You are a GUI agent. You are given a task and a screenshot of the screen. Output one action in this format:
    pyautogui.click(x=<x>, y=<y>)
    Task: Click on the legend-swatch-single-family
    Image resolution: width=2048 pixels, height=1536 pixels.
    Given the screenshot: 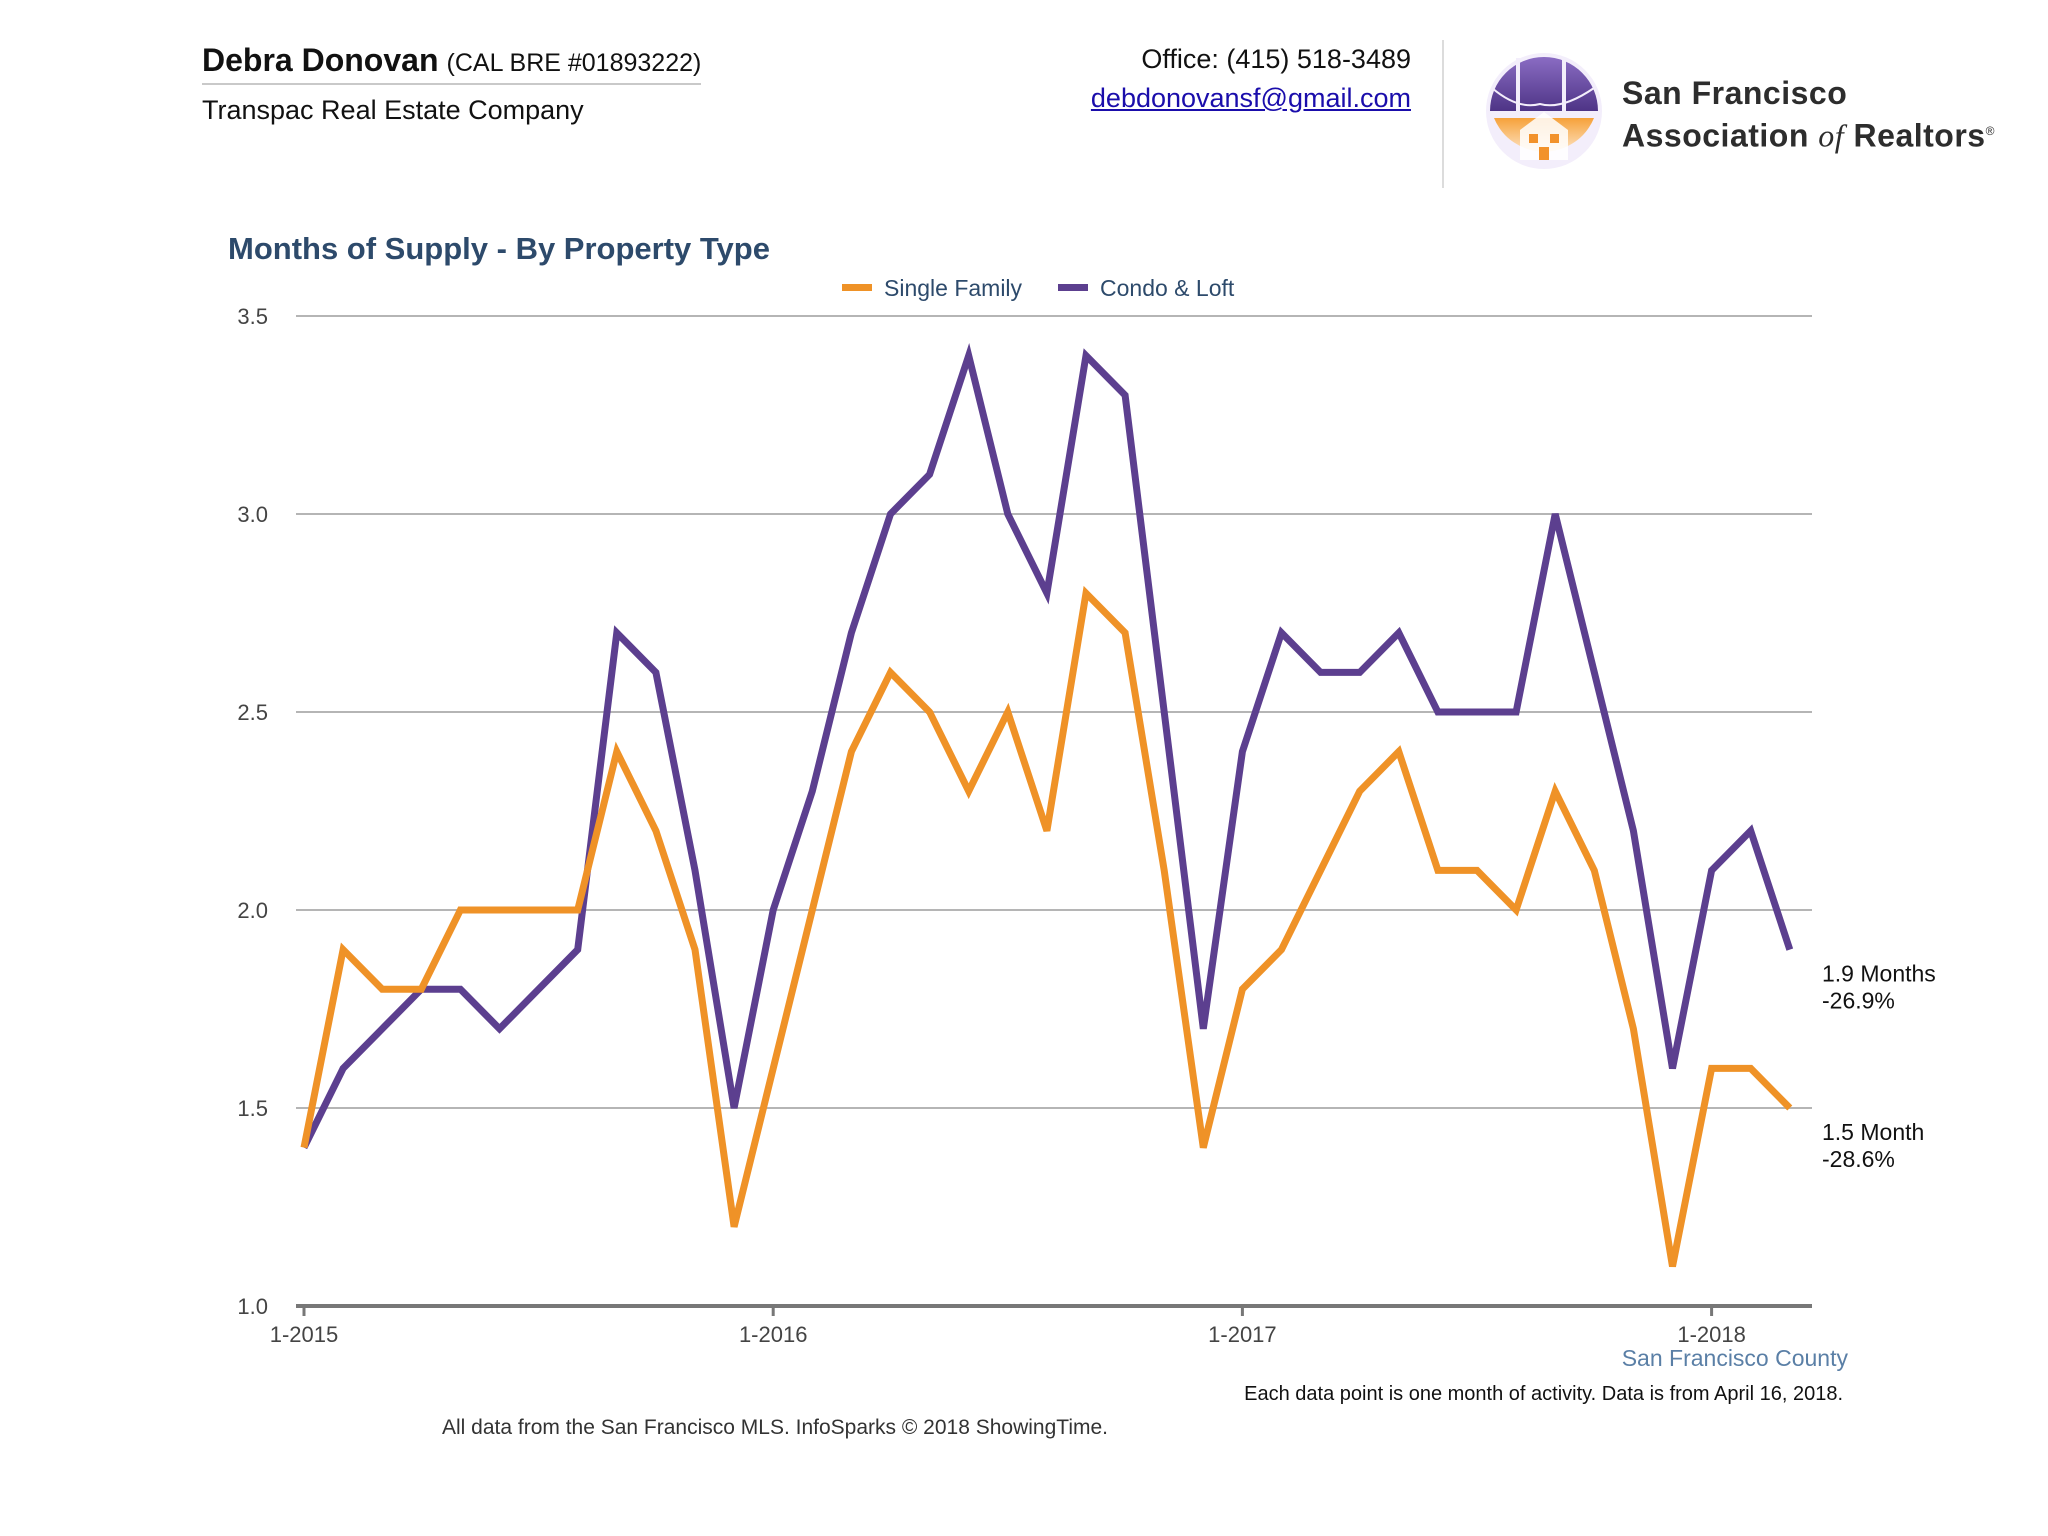 What is the action you would take?
    pyautogui.click(x=857, y=287)
    